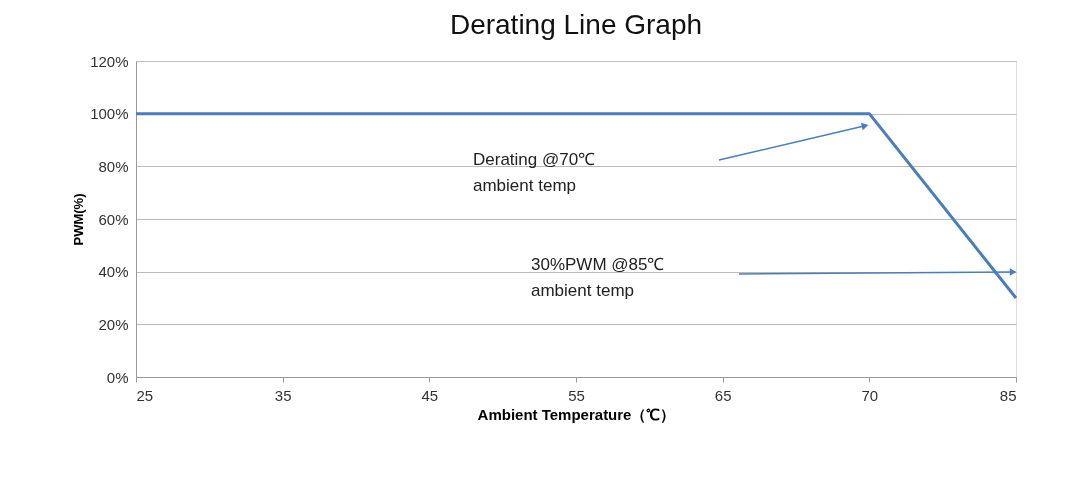  I want to click on x-tick-label: 70, so click(870, 395).